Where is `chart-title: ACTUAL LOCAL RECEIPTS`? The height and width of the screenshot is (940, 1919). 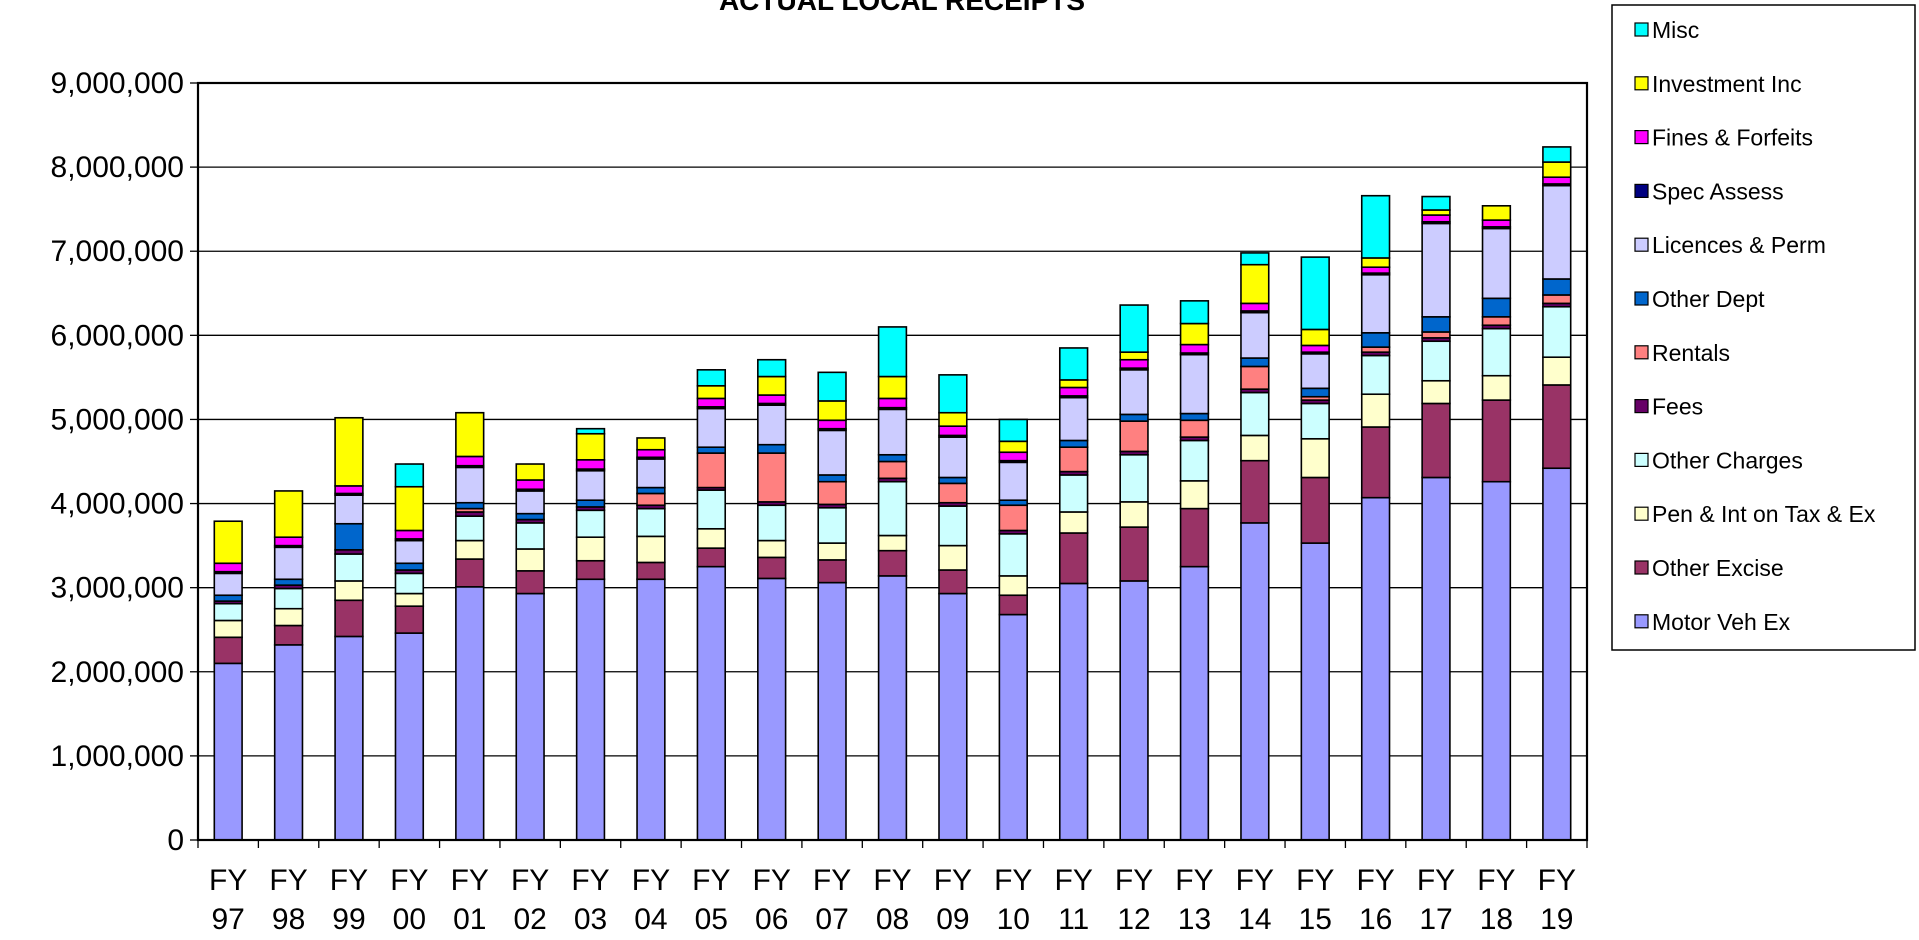 chart-title: ACTUAL LOCAL RECEIPTS is located at coordinates (902, 8).